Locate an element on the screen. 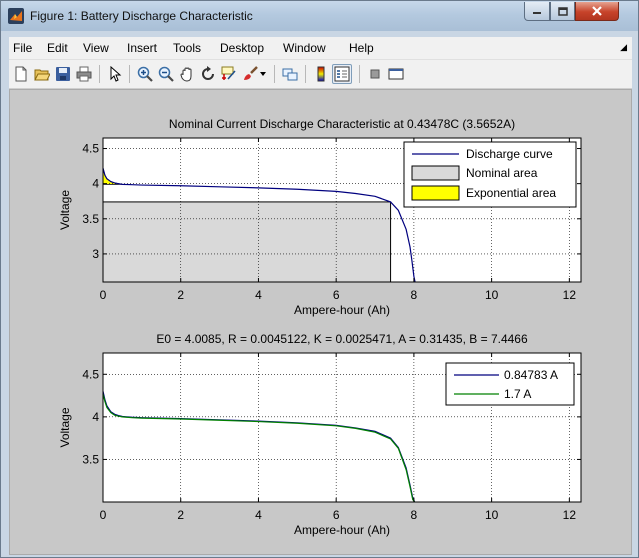 This screenshot has height=558, width=639. legend-label: 0.84783 A is located at coordinates (531, 375).